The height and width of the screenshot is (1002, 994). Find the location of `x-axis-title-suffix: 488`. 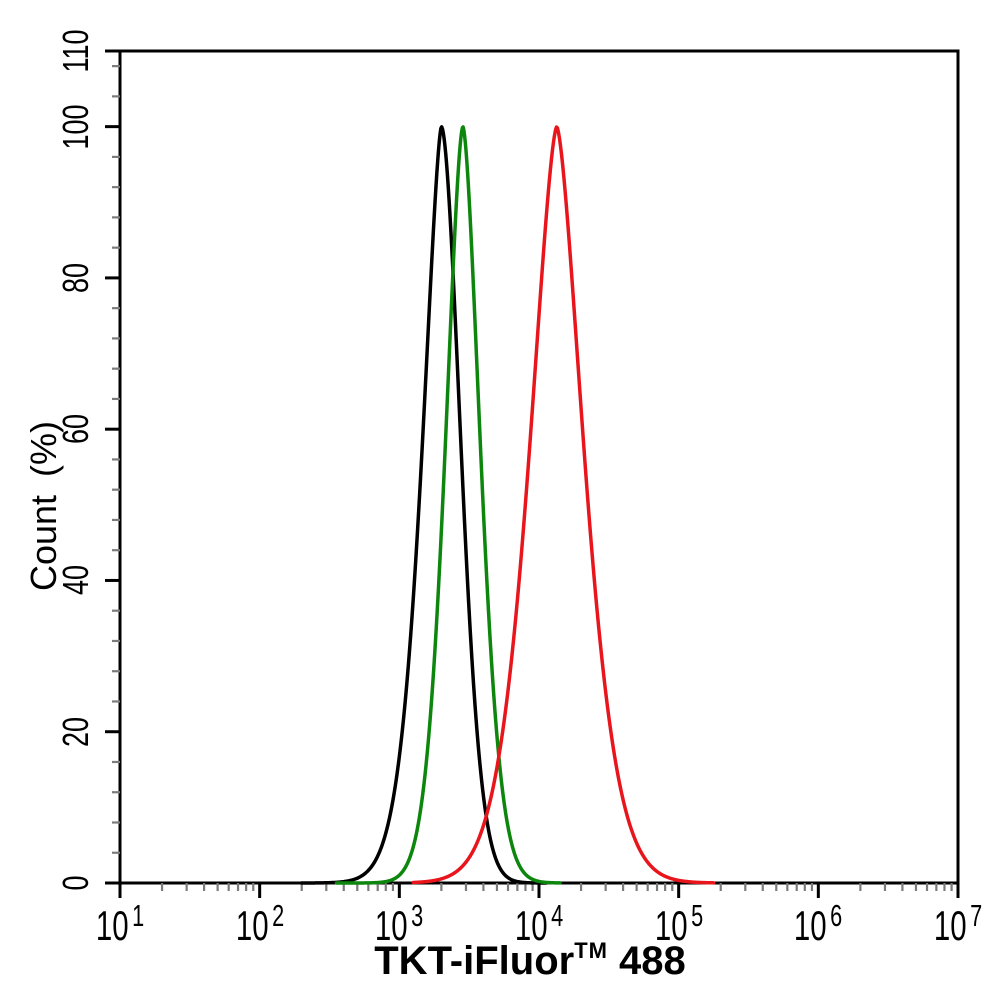

x-axis-title-suffix: 488 is located at coordinates (652, 961).